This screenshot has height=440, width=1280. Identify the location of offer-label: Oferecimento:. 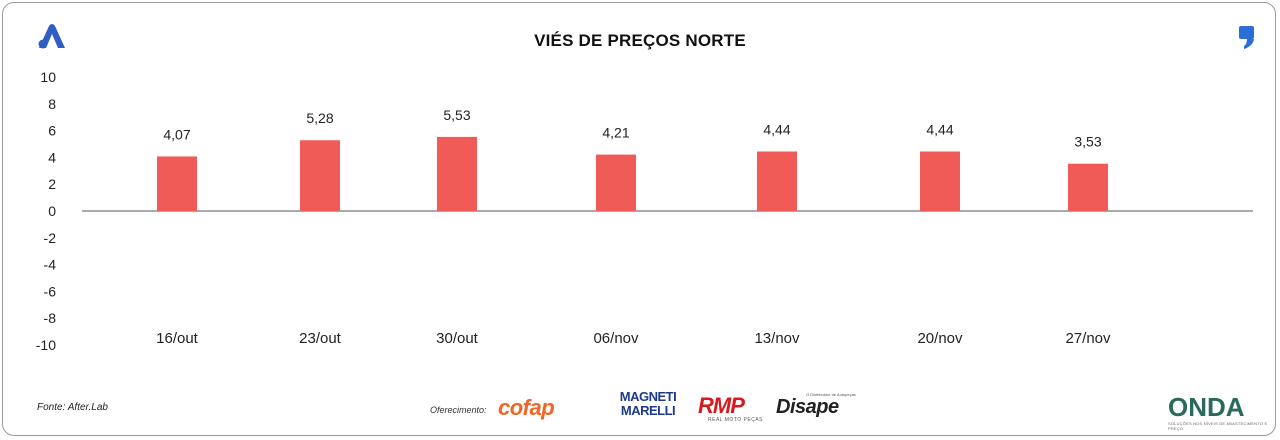
(458, 410).